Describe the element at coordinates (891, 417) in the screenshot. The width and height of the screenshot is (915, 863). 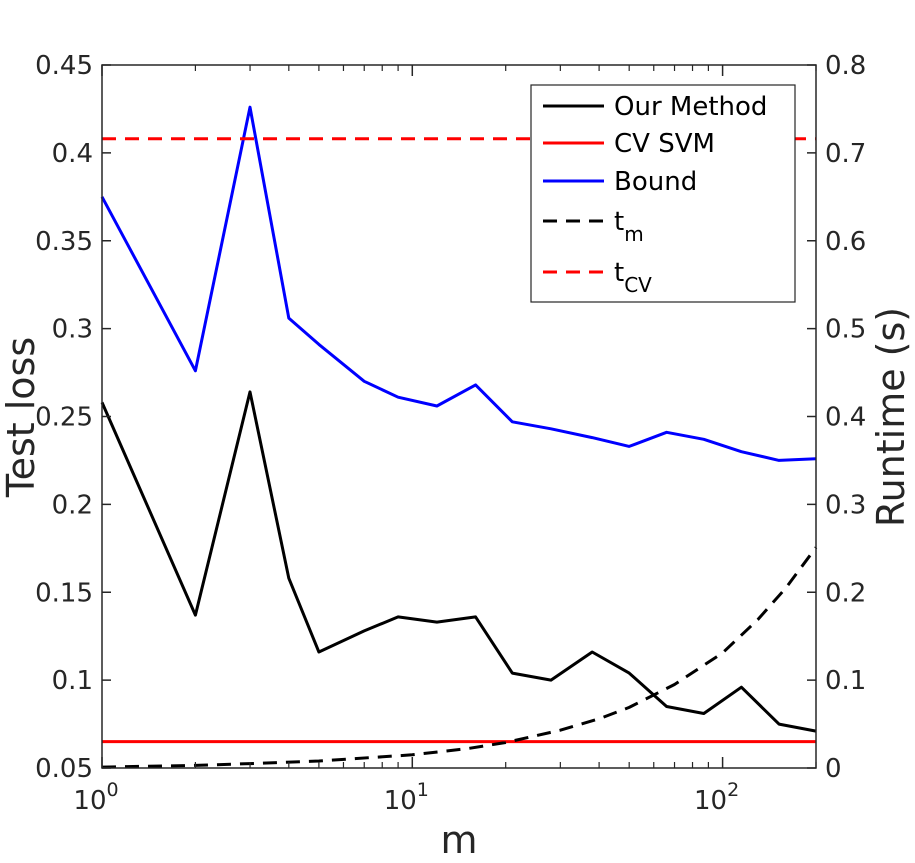
I see `y2-axis-label: Runtime (s)` at that location.